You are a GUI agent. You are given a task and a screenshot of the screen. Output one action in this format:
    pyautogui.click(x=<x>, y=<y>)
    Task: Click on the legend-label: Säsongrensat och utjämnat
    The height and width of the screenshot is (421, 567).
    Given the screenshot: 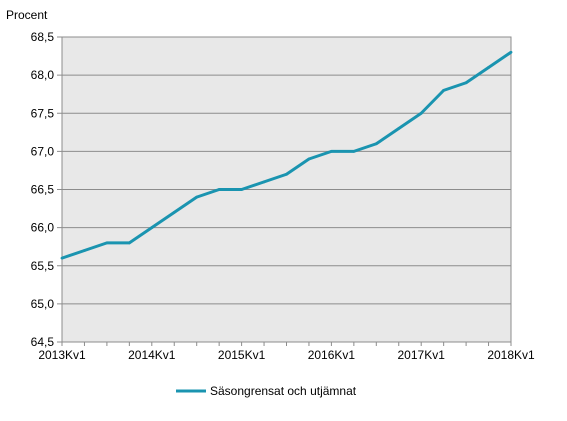 What is the action you would take?
    pyautogui.click(x=283, y=391)
    